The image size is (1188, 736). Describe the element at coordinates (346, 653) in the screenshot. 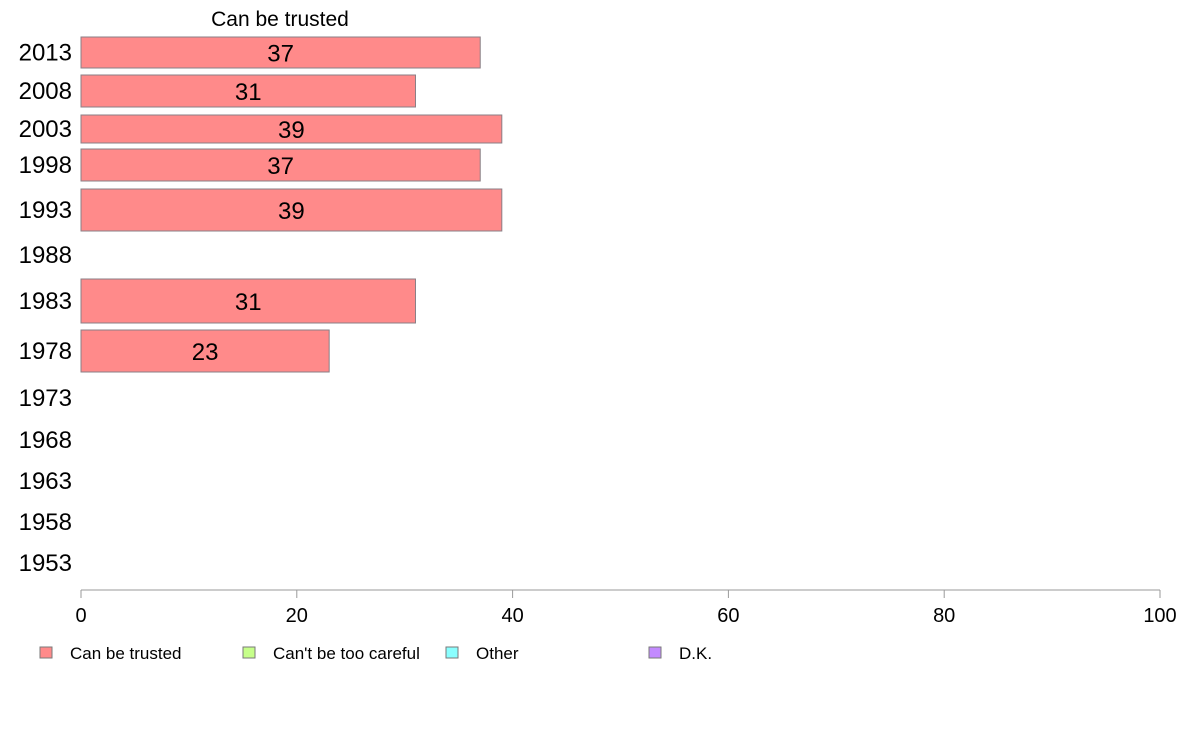

I see `legend-label: Can't be too careful` at that location.